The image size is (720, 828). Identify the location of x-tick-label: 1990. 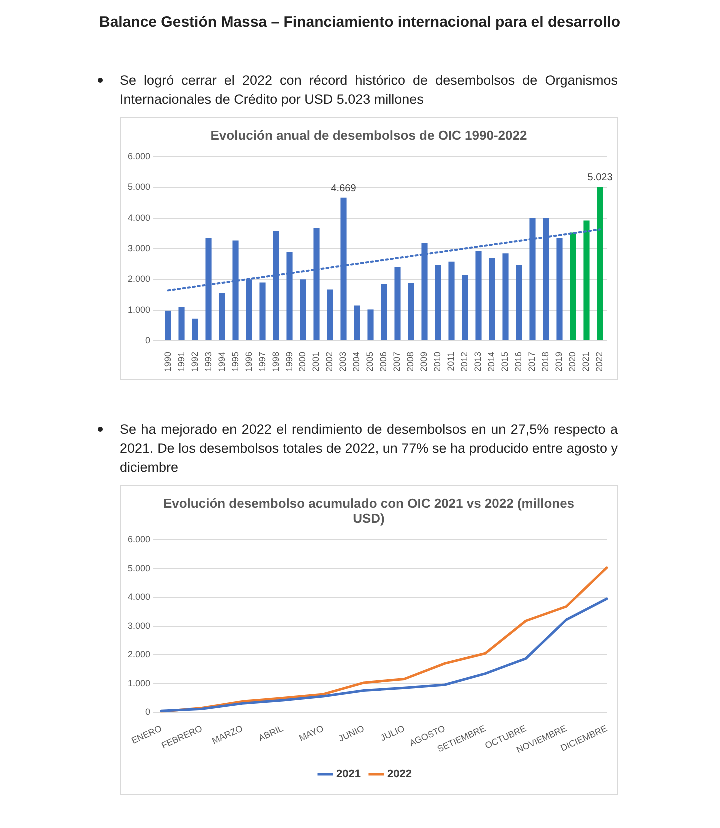
(167, 362).